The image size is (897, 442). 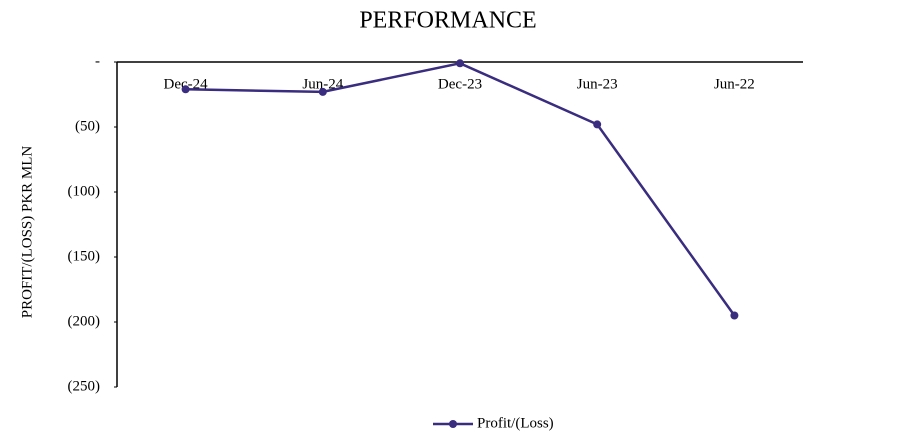 I want to click on legend-label: Profit/(Loss), so click(x=515, y=423).